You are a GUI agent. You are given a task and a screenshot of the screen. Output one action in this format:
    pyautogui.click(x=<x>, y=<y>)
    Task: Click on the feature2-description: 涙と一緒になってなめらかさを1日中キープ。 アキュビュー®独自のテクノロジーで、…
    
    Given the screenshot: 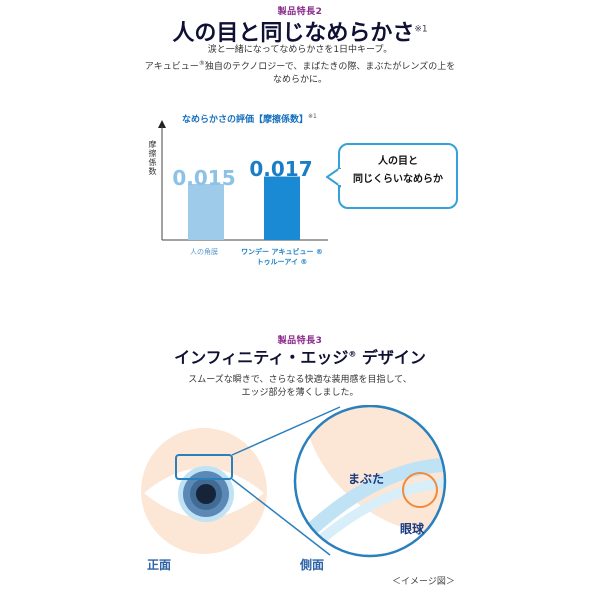 What is the action you would take?
    pyautogui.click(x=300, y=65)
    